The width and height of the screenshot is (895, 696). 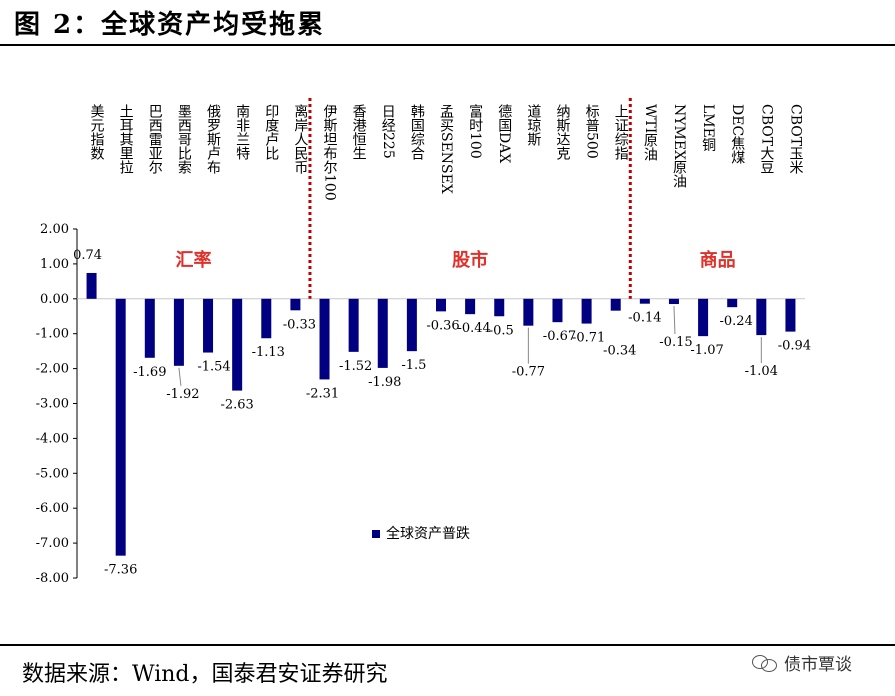 I want to click on group-label: 股市, so click(x=469, y=260).